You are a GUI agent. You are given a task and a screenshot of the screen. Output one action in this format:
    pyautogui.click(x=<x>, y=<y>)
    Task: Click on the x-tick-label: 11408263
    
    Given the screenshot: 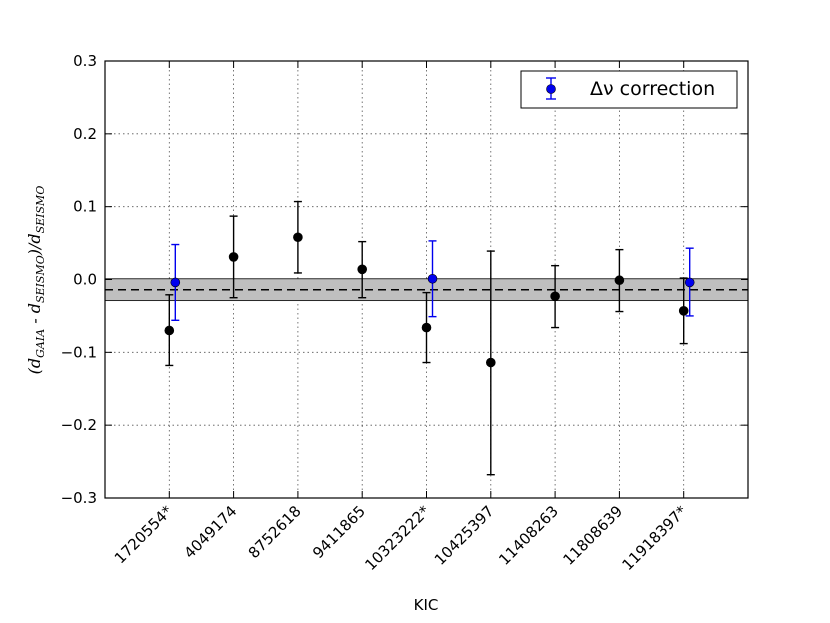 What is the action you would take?
    pyautogui.click(x=528, y=535)
    